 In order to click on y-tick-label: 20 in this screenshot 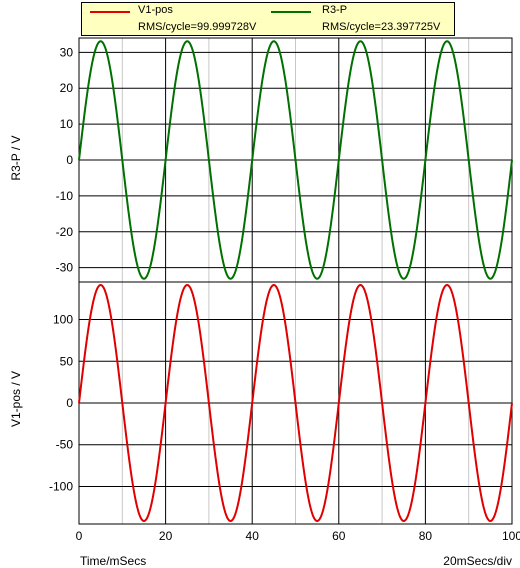, I will do `click(67, 88)`.